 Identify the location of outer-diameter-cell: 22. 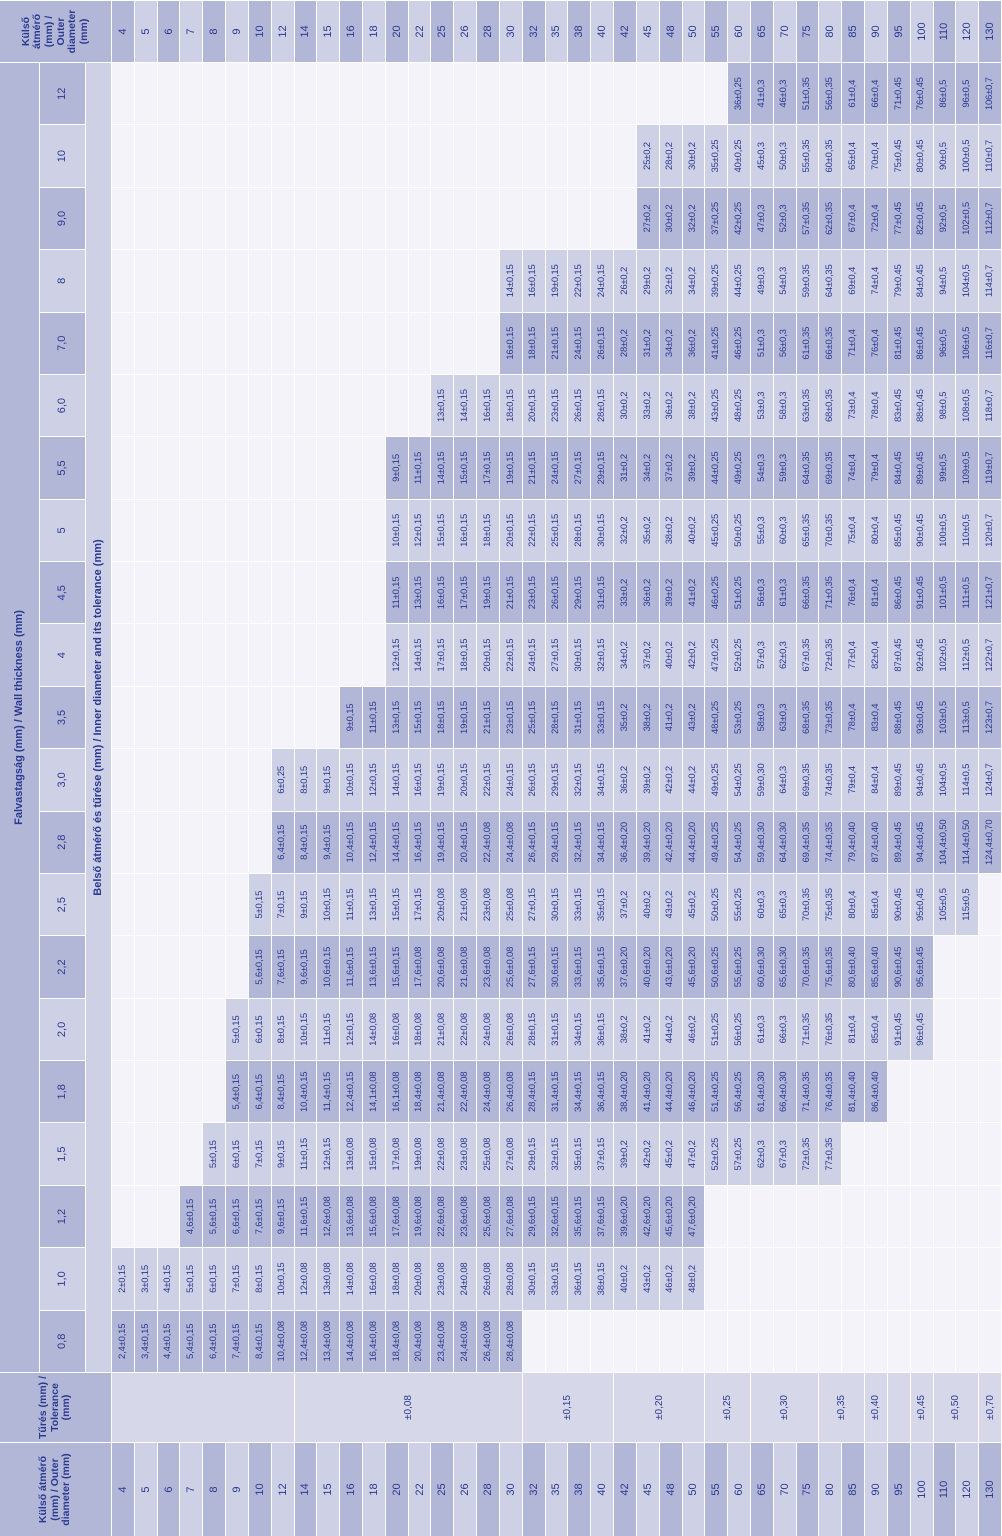
(419, 1489).